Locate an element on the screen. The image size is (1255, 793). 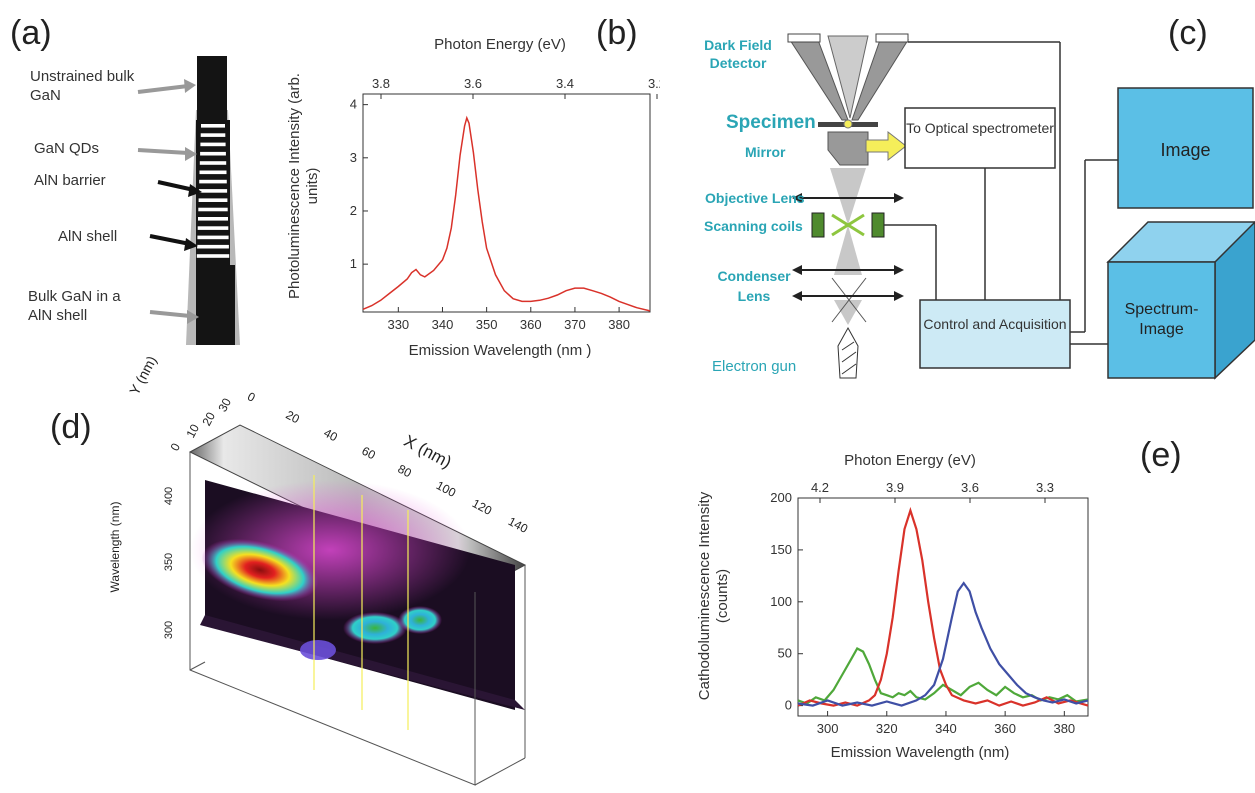
y-tick-10: 10 is located at coordinates (192, 431).